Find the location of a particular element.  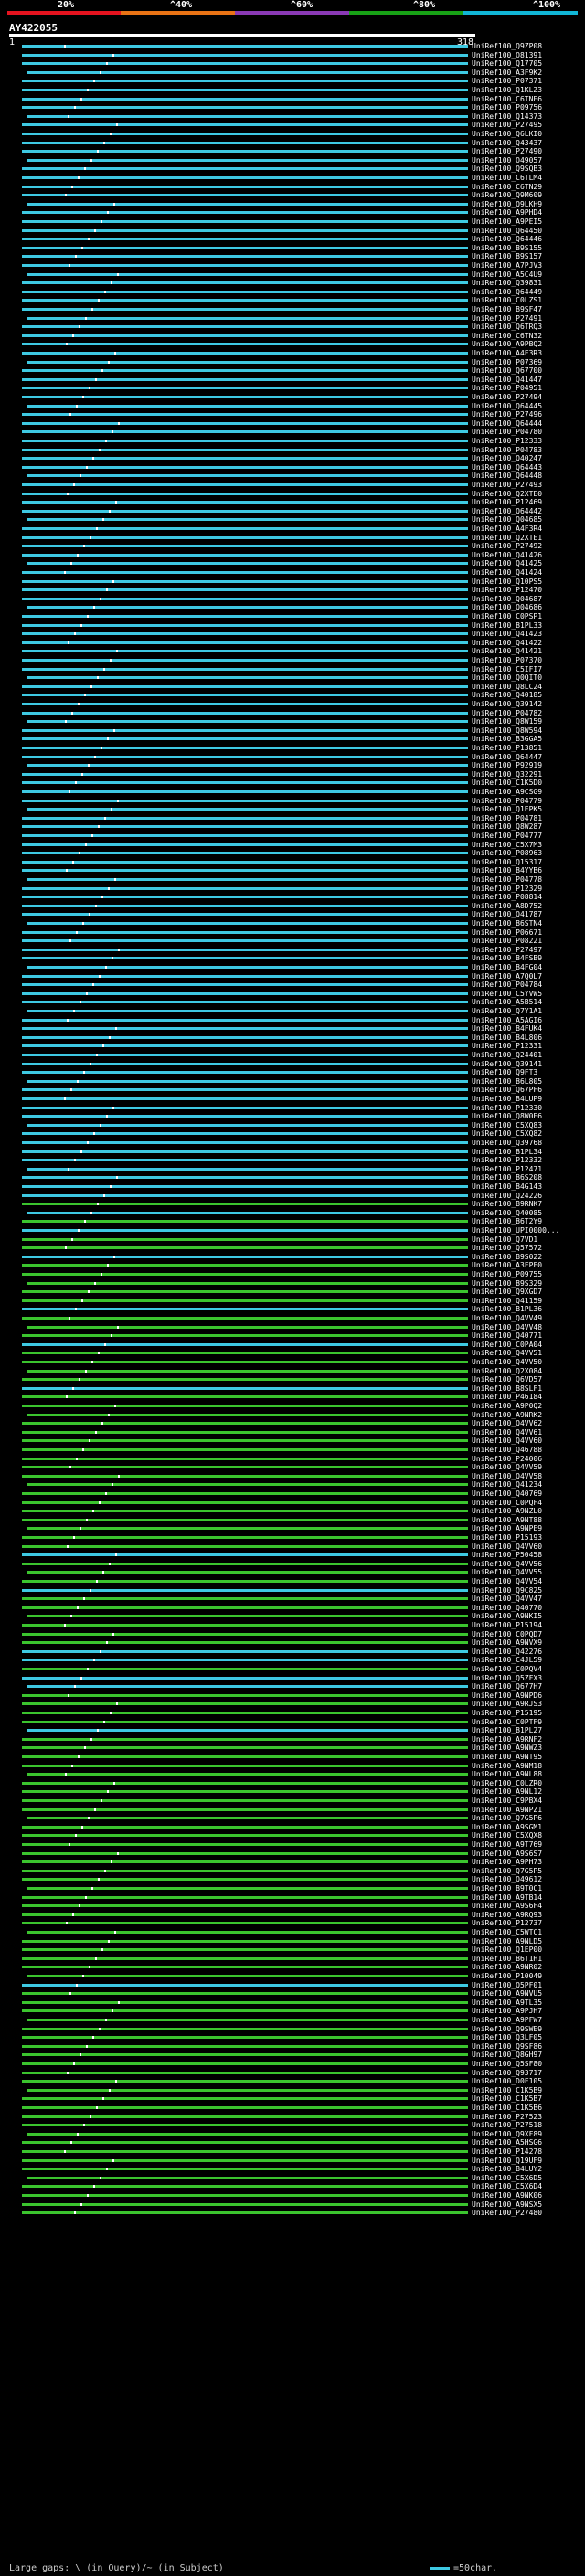

hit-label: UniRef100_P24006 is located at coordinates (508, 1458).